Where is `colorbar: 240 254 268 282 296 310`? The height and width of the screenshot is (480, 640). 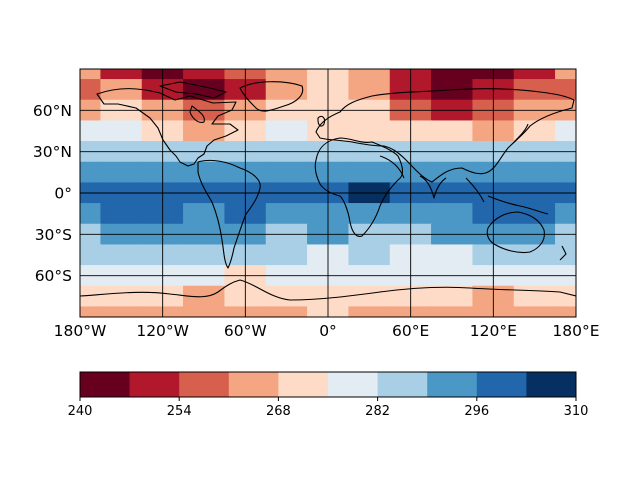 colorbar: 240 254 268 282 296 310 is located at coordinates (328, 395).